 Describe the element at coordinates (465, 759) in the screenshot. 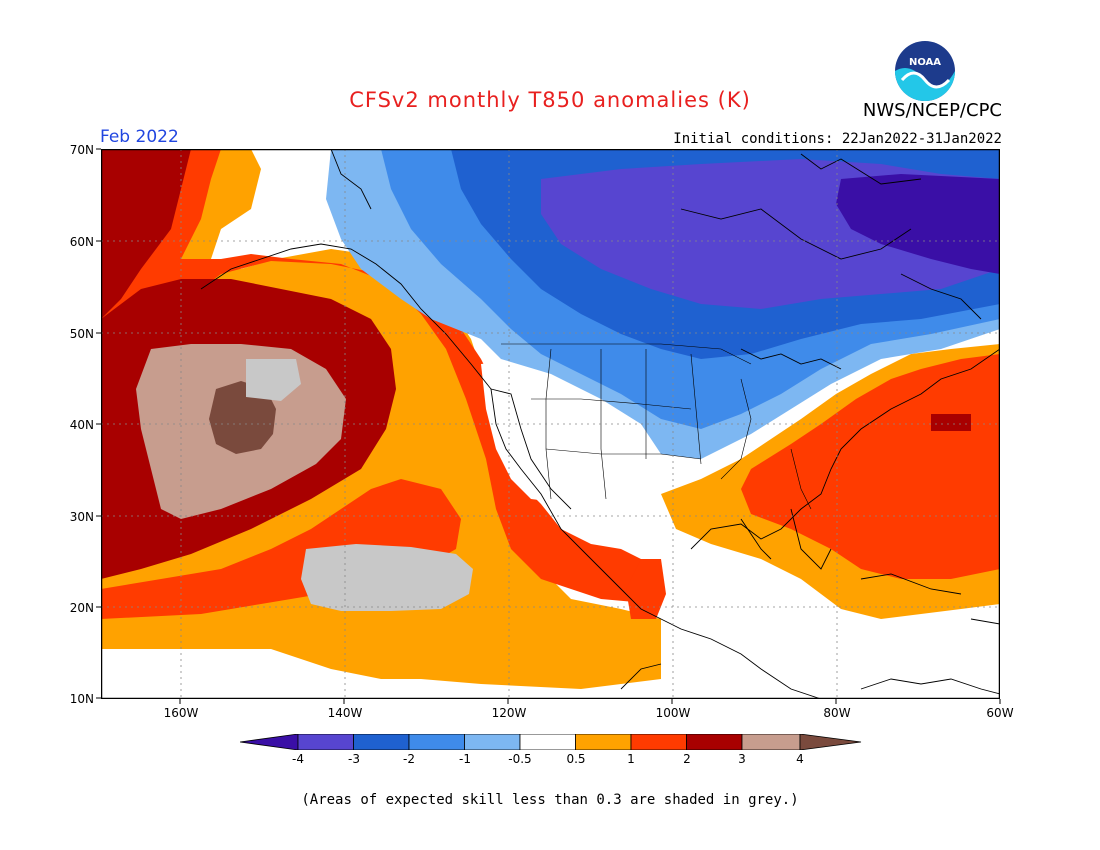

I see `colorbar-tick-label: -1` at that location.